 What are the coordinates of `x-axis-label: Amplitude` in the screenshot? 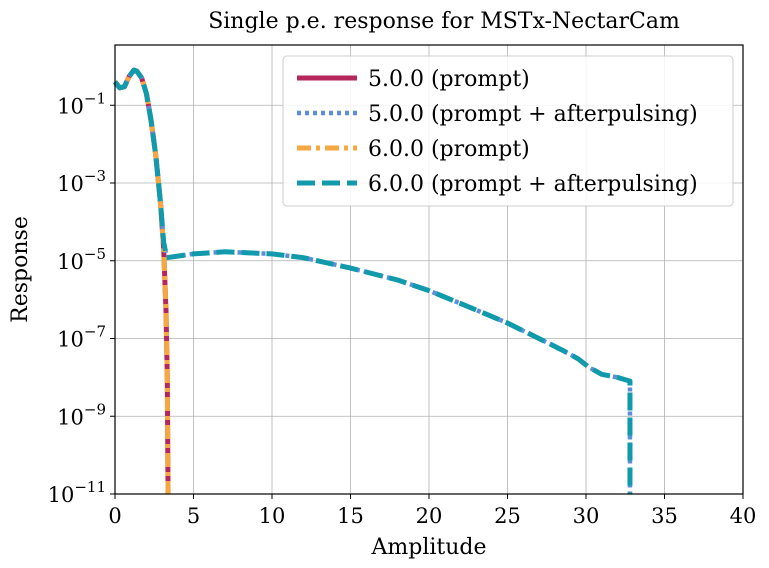 It's located at (428, 547).